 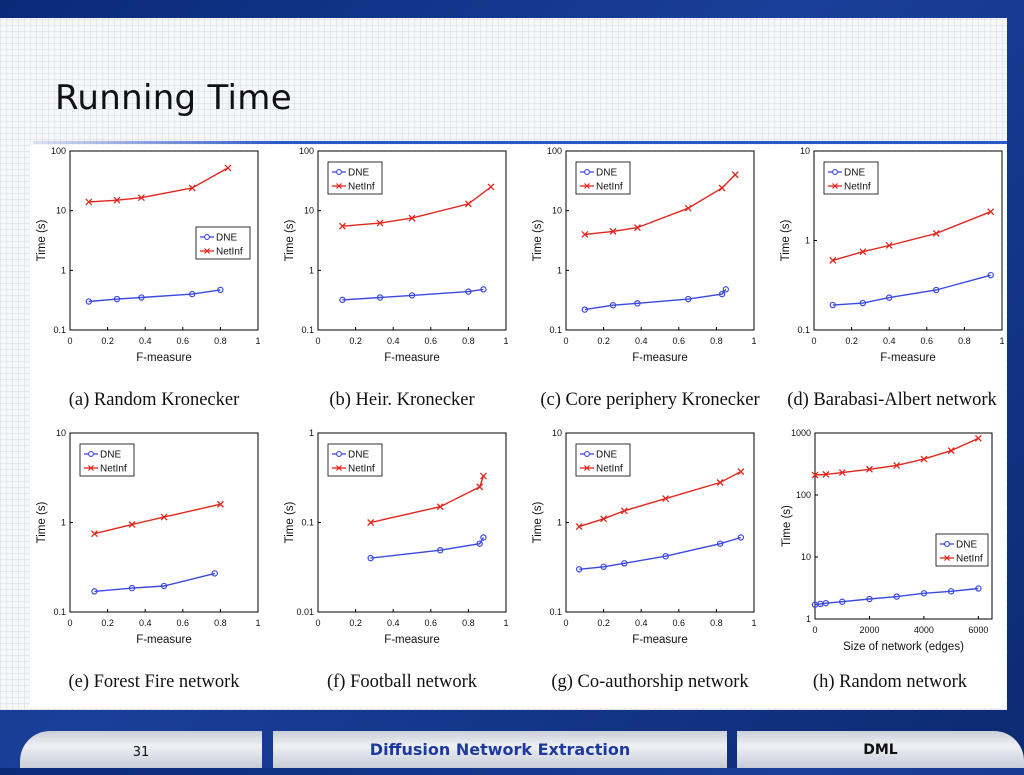 What do you see at coordinates (649, 400) in the screenshot?
I see `chart-caption: (c) Core periphery Kronecker` at bounding box center [649, 400].